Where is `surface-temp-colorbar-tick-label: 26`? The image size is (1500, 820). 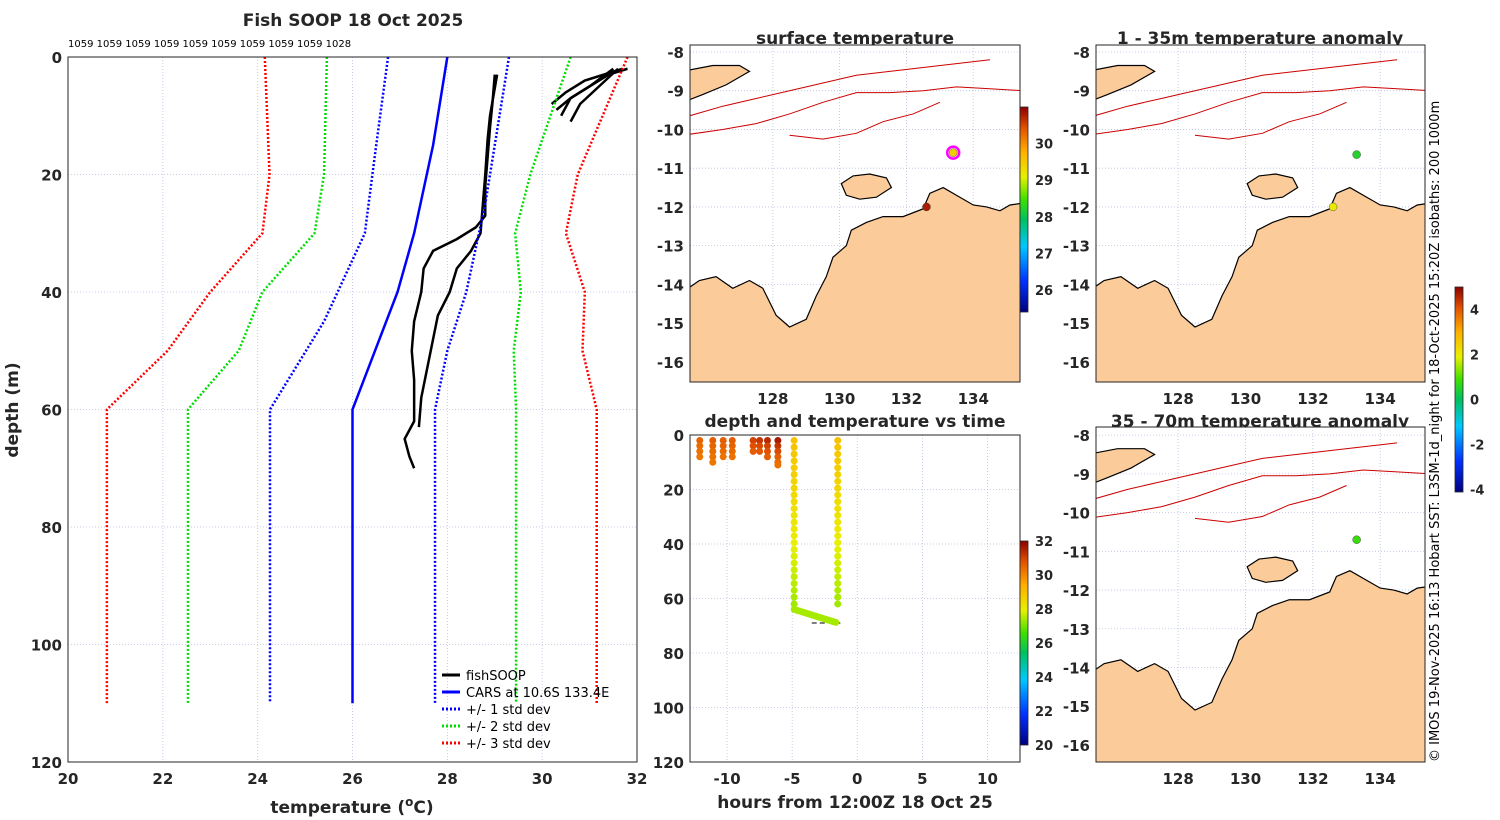
surface-temp-colorbar-tick-label: 26 is located at coordinates (1044, 291).